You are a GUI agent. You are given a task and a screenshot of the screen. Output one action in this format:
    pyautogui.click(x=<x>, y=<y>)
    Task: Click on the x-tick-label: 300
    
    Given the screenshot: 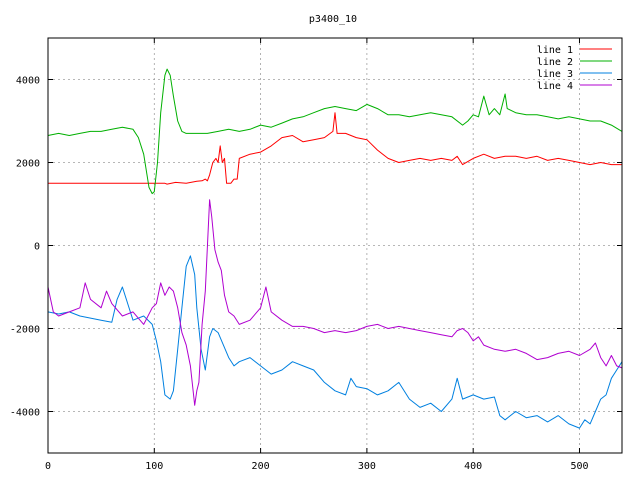 What is the action you would take?
    pyautogui.click(x=367, y=466)
    